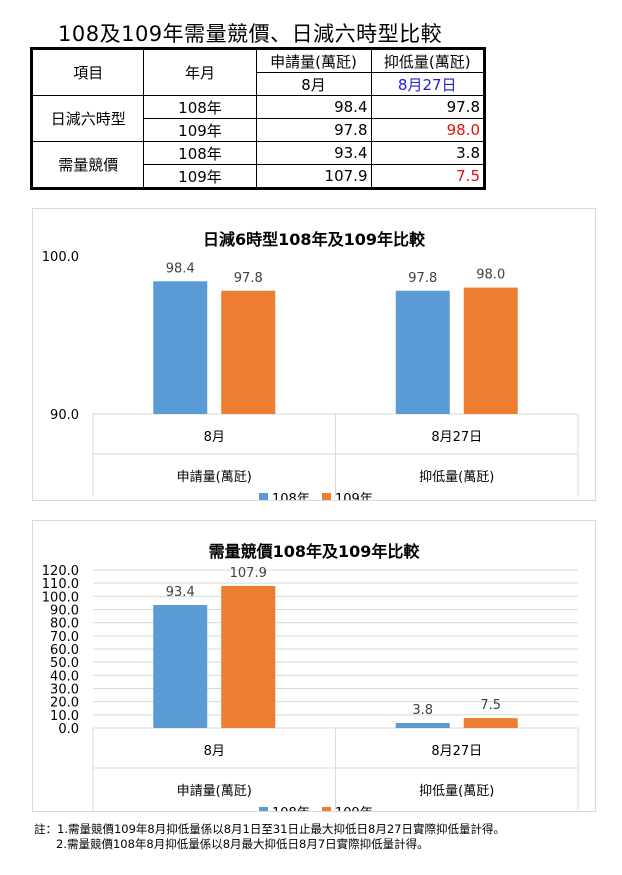 The width and height of the screenshot is (622, 875). Describe the element at coordinates (314, 239) in the screenshot. I see `chart-title: 日減6時型108年及109年比較` at that location.